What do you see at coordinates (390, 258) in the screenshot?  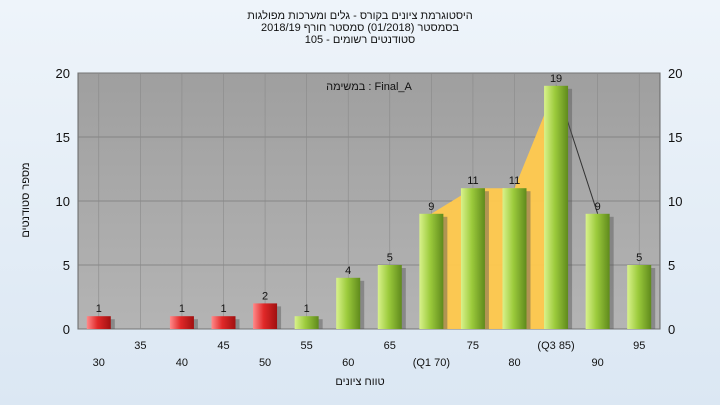 I see `data-label-7: 5` at bounding box center [390, 258].